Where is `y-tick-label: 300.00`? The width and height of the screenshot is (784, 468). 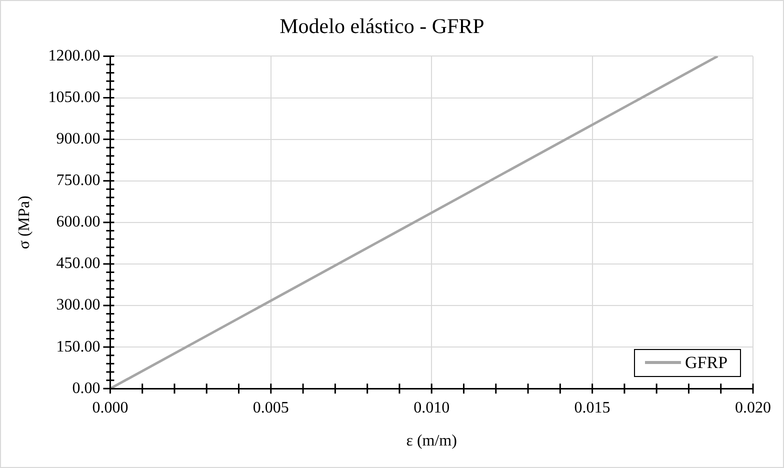
y-tick-label: 300.00 is located at coordinates (78, 305).